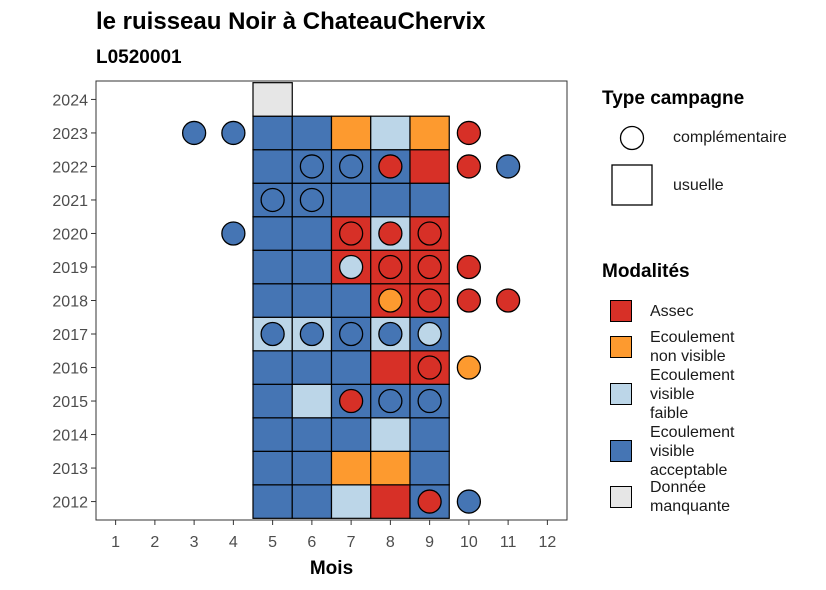 This screenshot has height=590, width=826. What do you see at coordinates (469, 542) in the screenshot?
I see `x-tick-label: 10` at bounding box center [469, 542].